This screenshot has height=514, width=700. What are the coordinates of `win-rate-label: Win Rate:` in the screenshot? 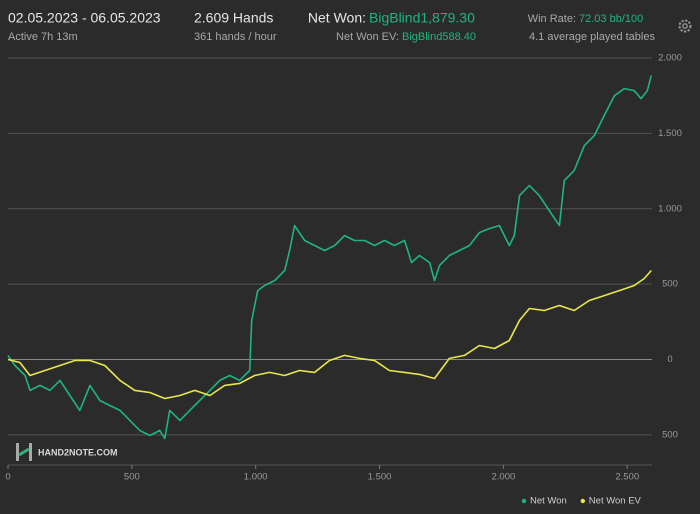 It's located at (552, 19).